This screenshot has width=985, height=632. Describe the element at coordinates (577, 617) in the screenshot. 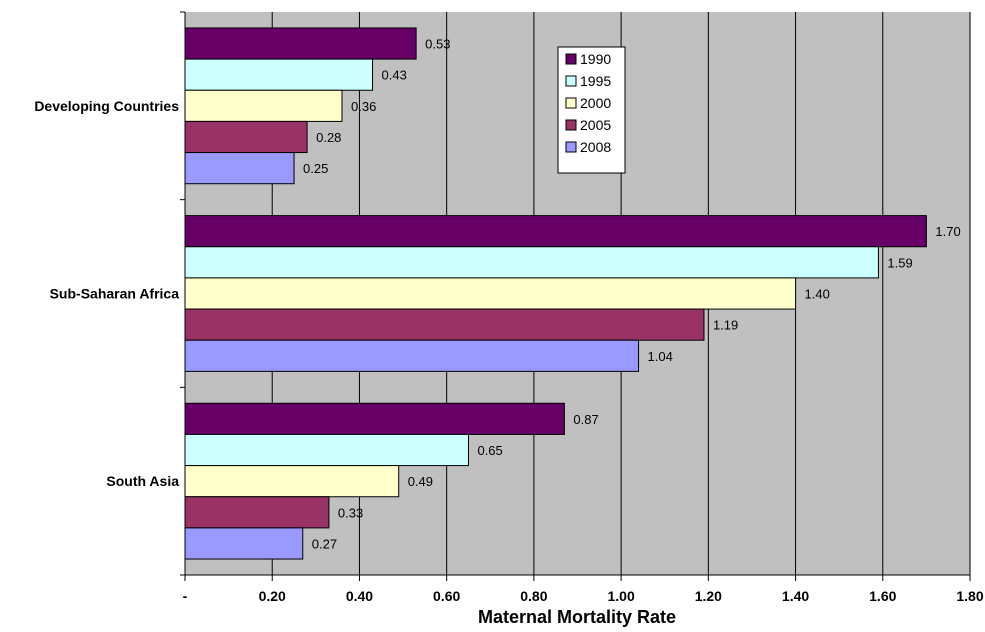

I see `x-axis-title: Maternal Mortality Rate` at that location.